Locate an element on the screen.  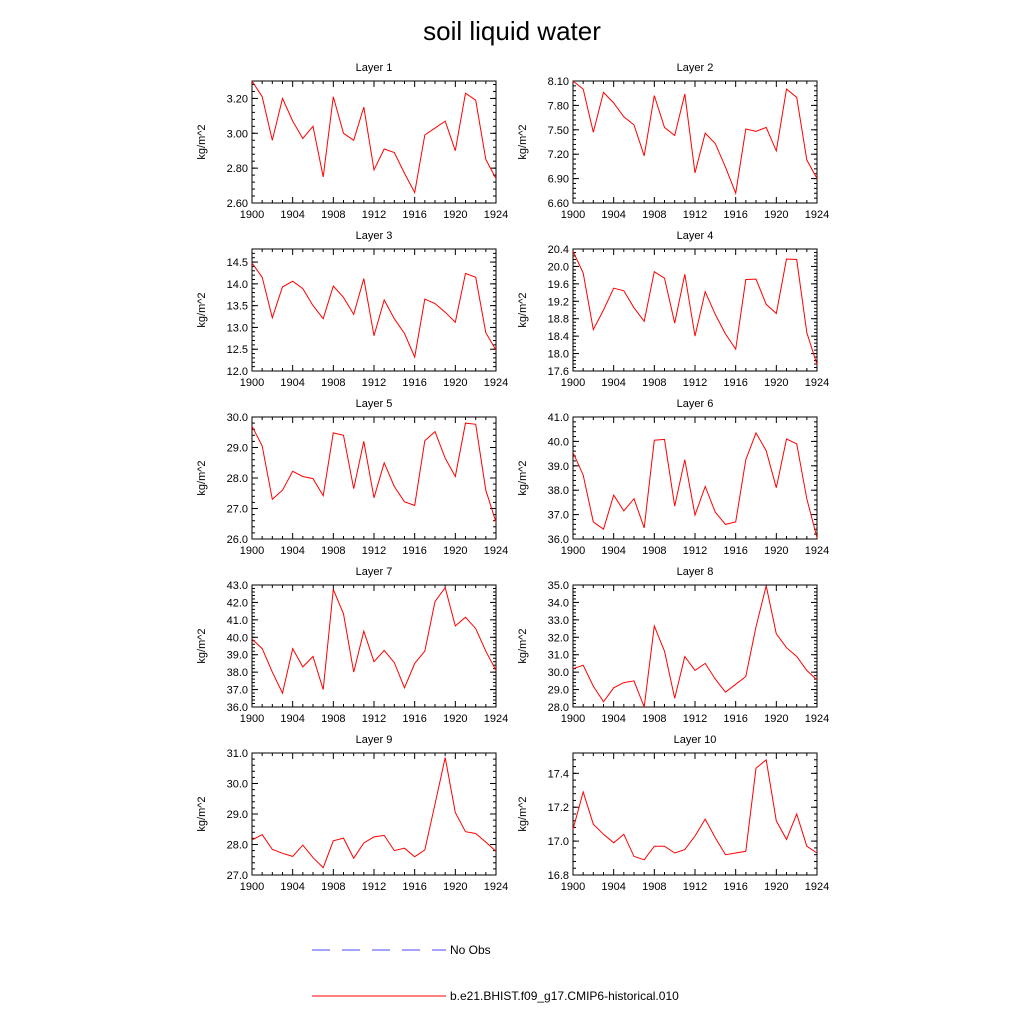
y-tick-label: 41.0 is located at coordinates (237, 621).